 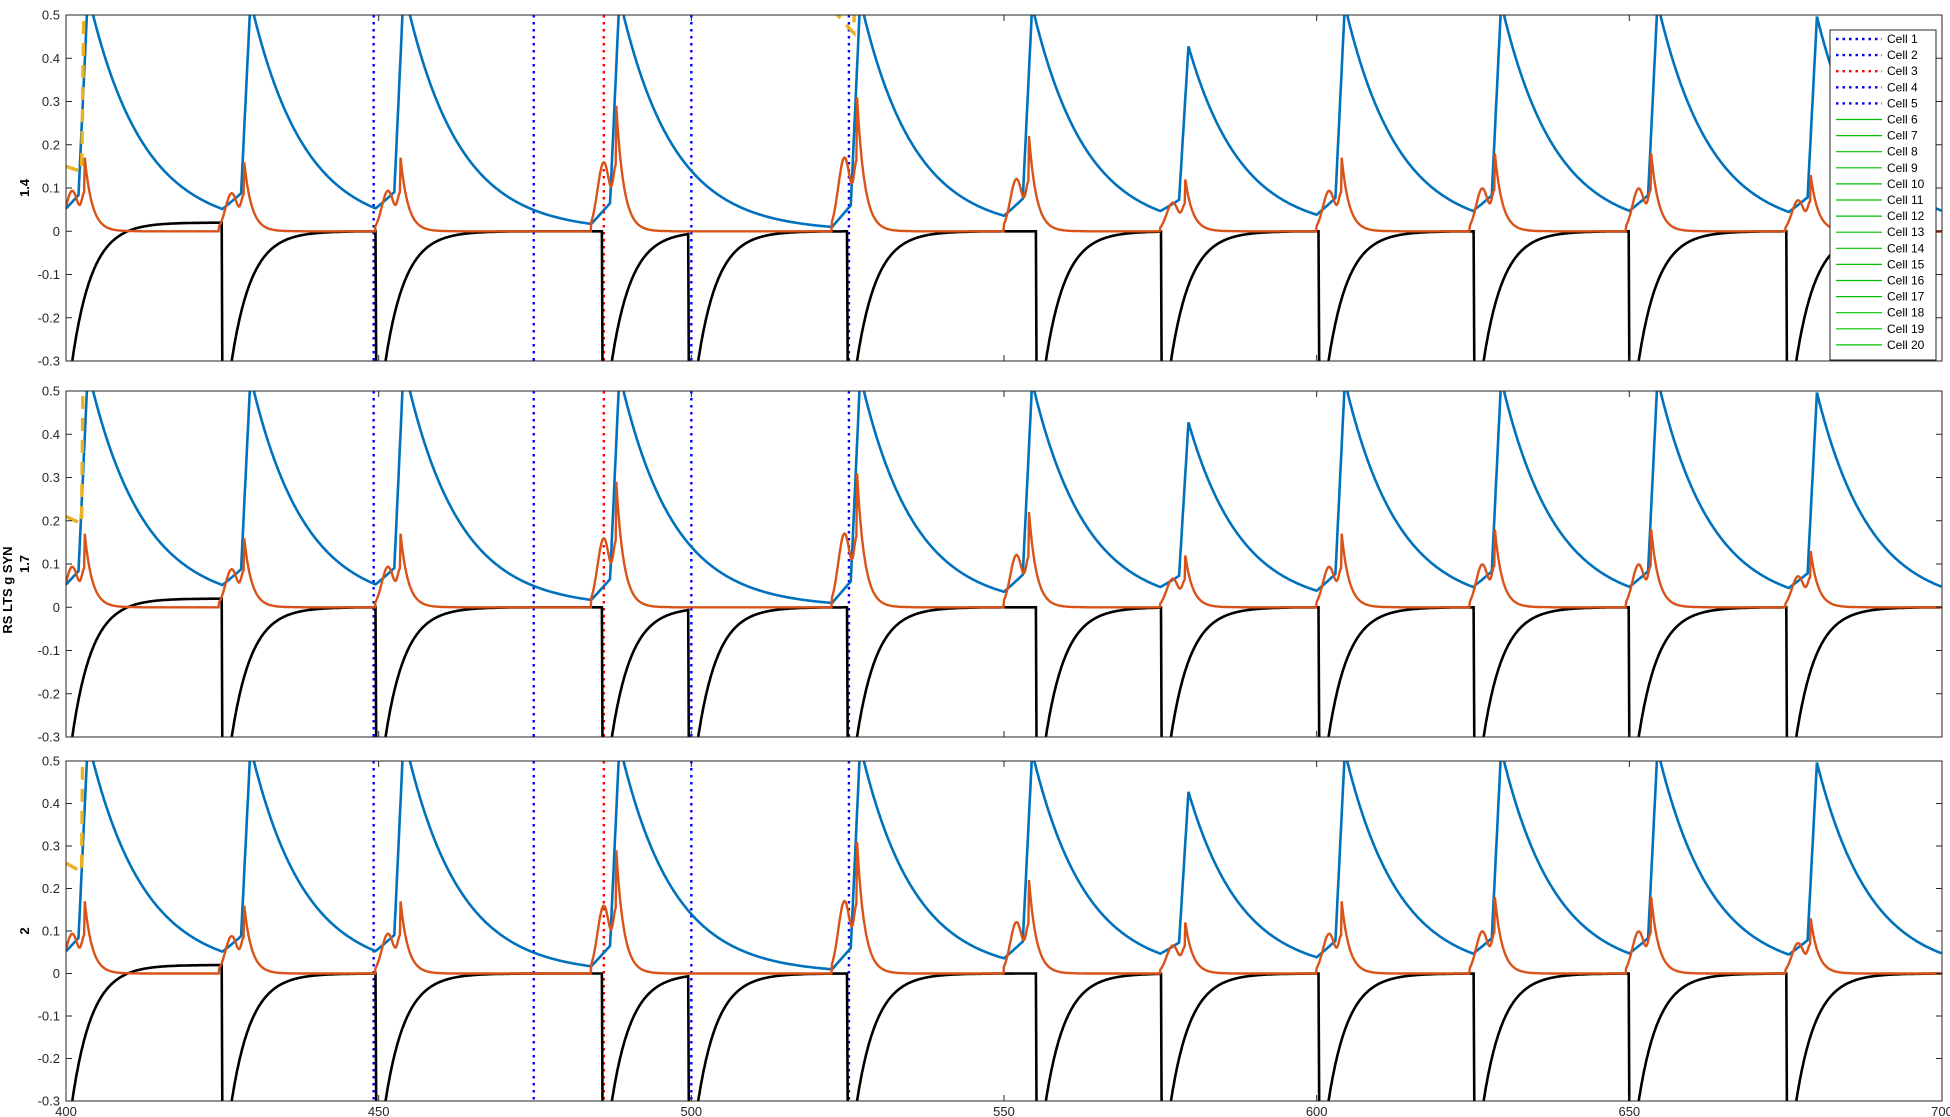 I want to click on legend-entry: Cell 20, so click(x=1906, y=345).